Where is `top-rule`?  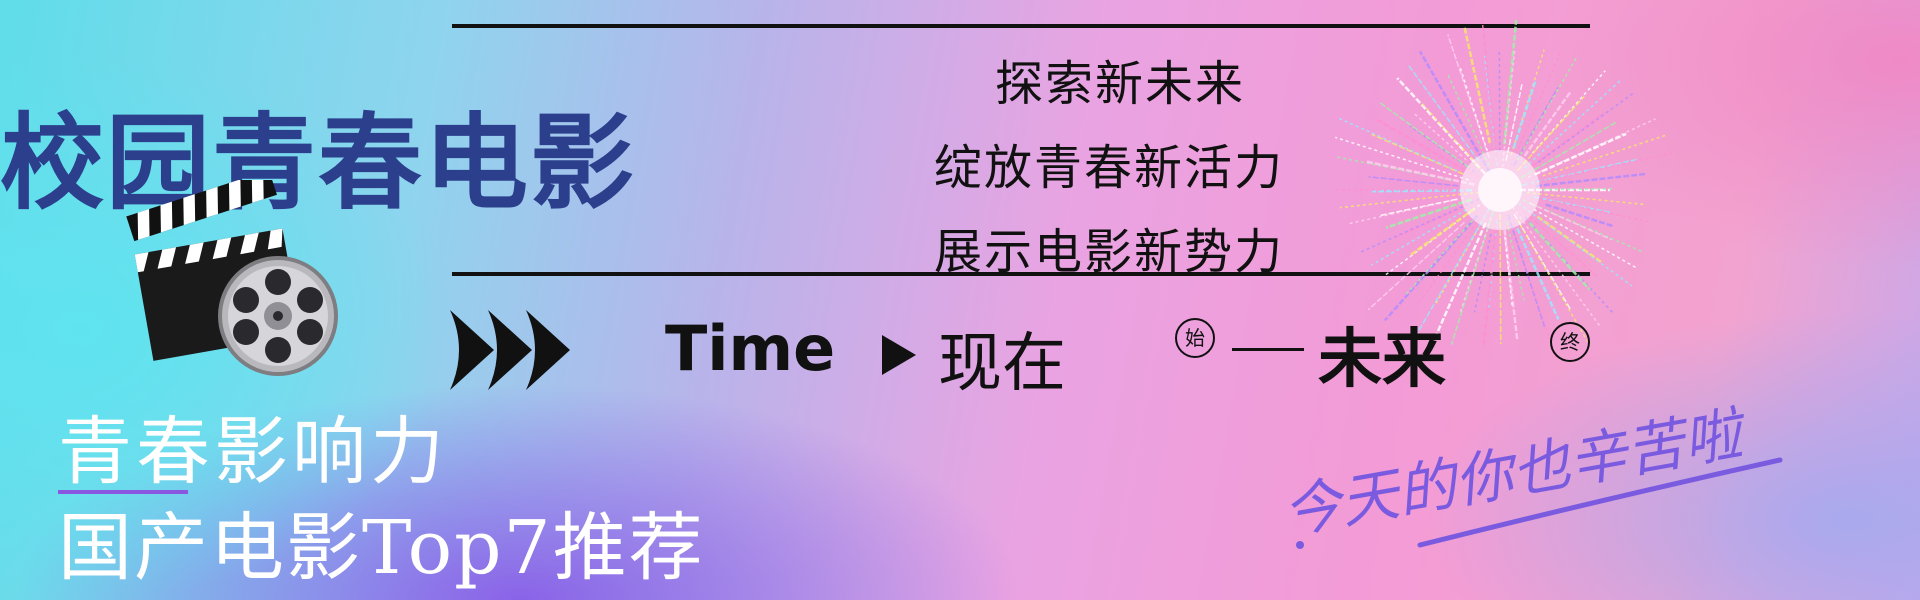
top-rule is located at coordinates (1021, 26).